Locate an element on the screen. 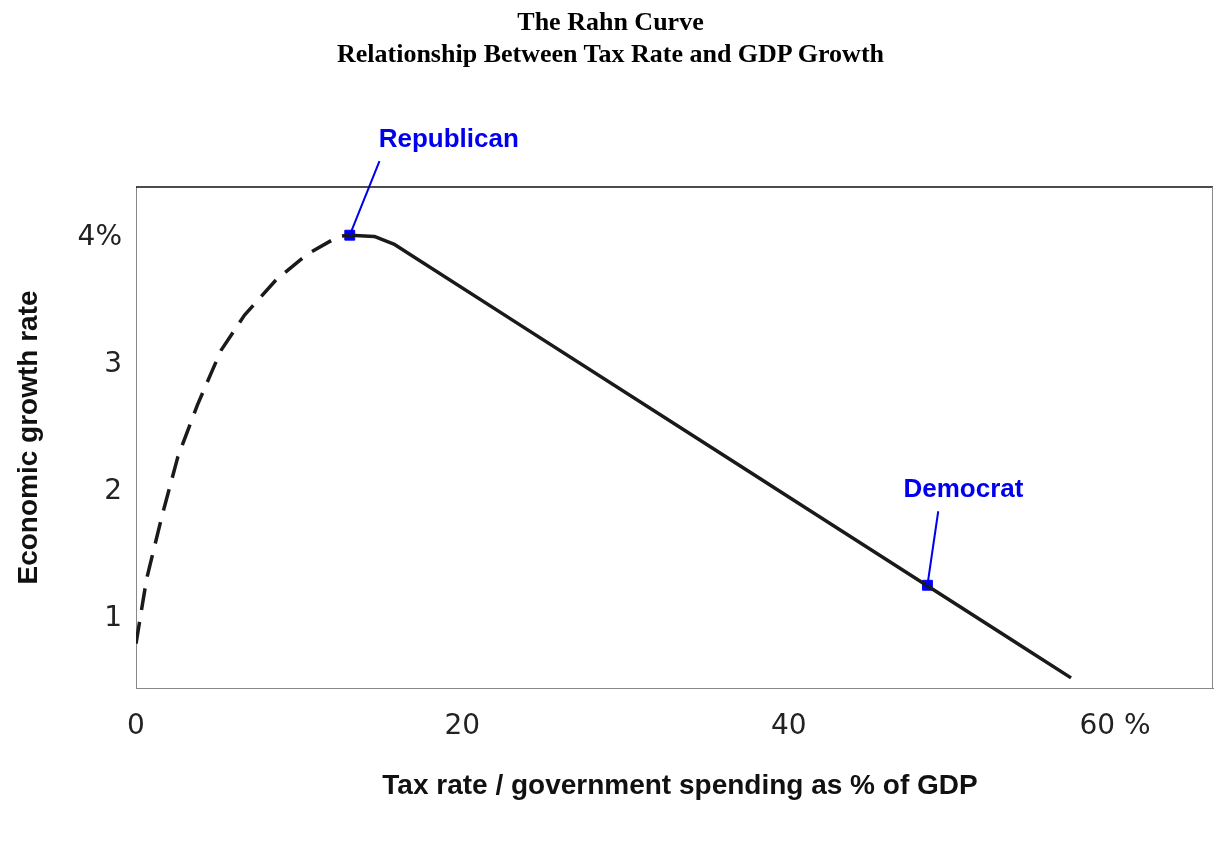  x-tick-label: 40 is located at coordinates (788, 725).